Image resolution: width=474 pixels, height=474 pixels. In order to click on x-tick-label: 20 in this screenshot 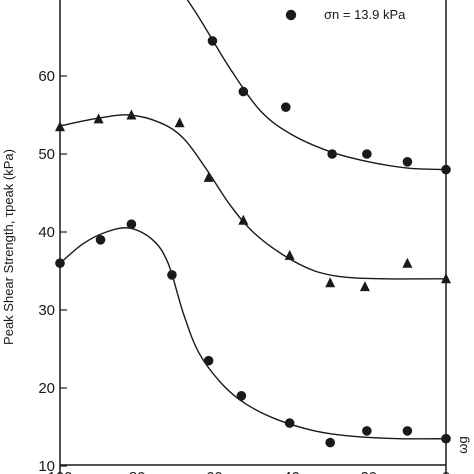, I will do `click(368, 471)`.